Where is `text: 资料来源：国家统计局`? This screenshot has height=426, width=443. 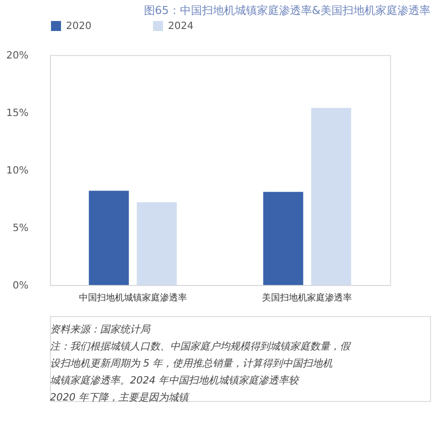 text: 资料来源：国家统计局 is located at coordinates (100, 330).